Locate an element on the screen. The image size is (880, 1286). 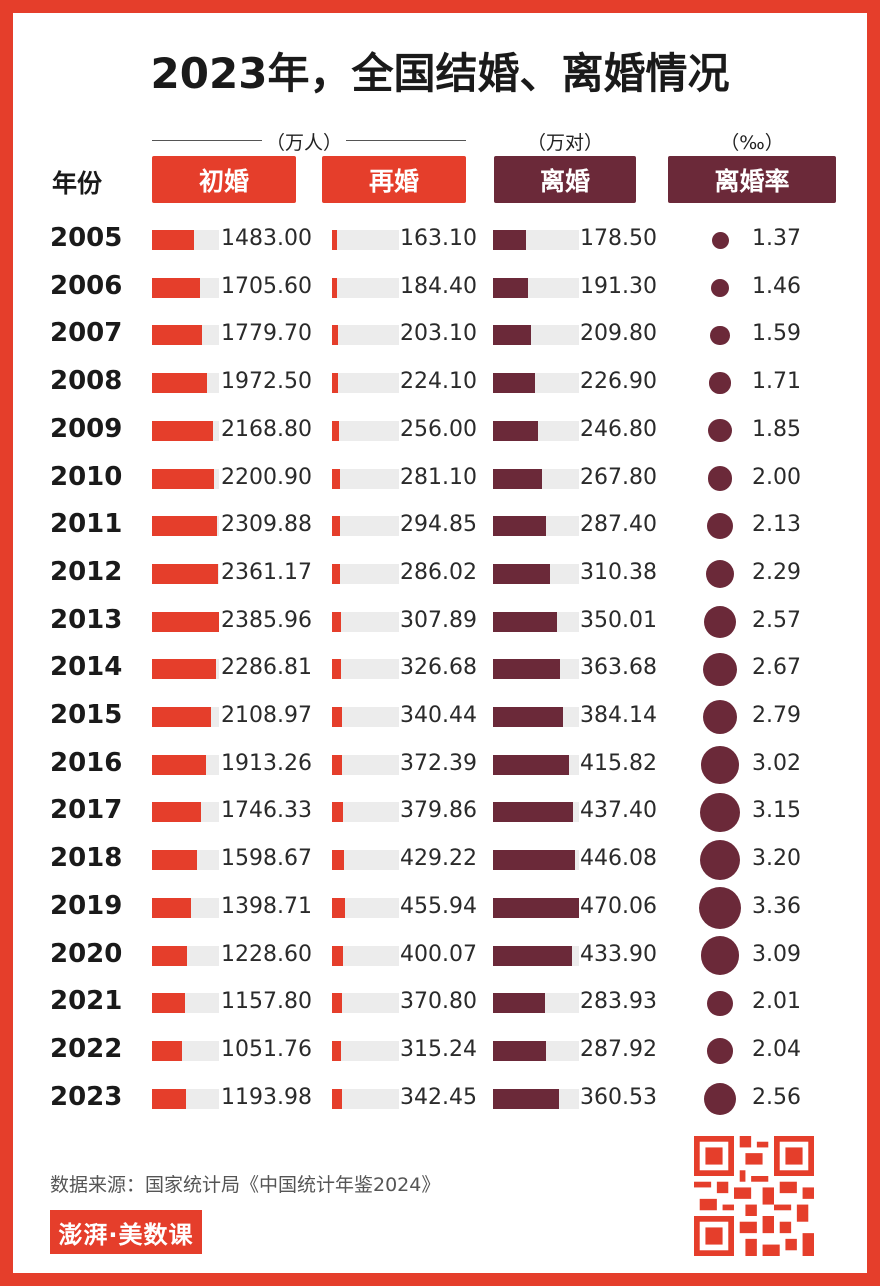
value-first: 1972.50 is located at coordinates (266, 382).